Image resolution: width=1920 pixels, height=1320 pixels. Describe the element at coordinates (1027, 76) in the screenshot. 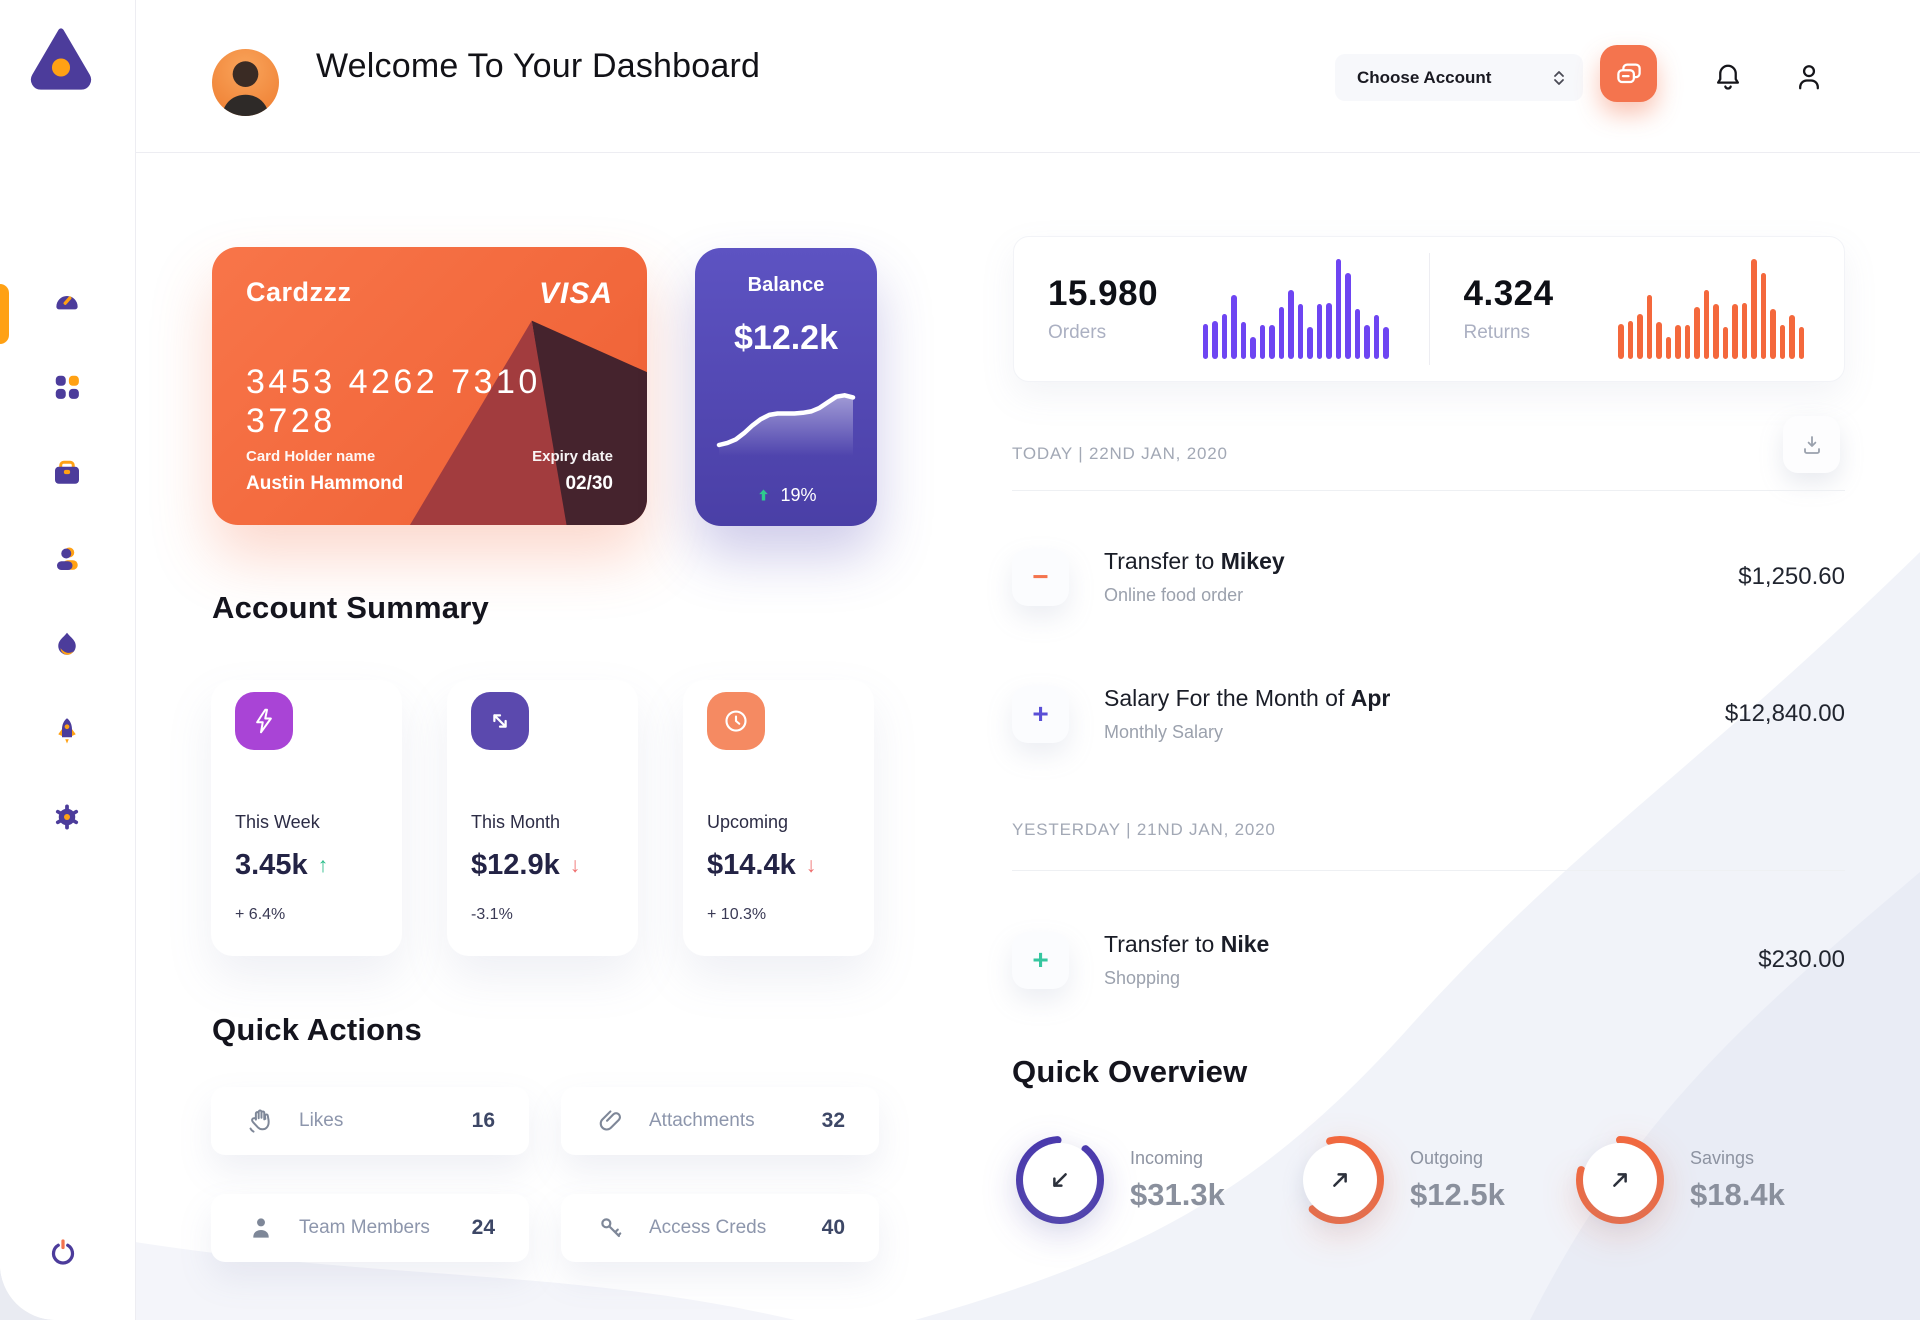

I see `header: Welcome To Your Dashboard Choose Account` at that location.